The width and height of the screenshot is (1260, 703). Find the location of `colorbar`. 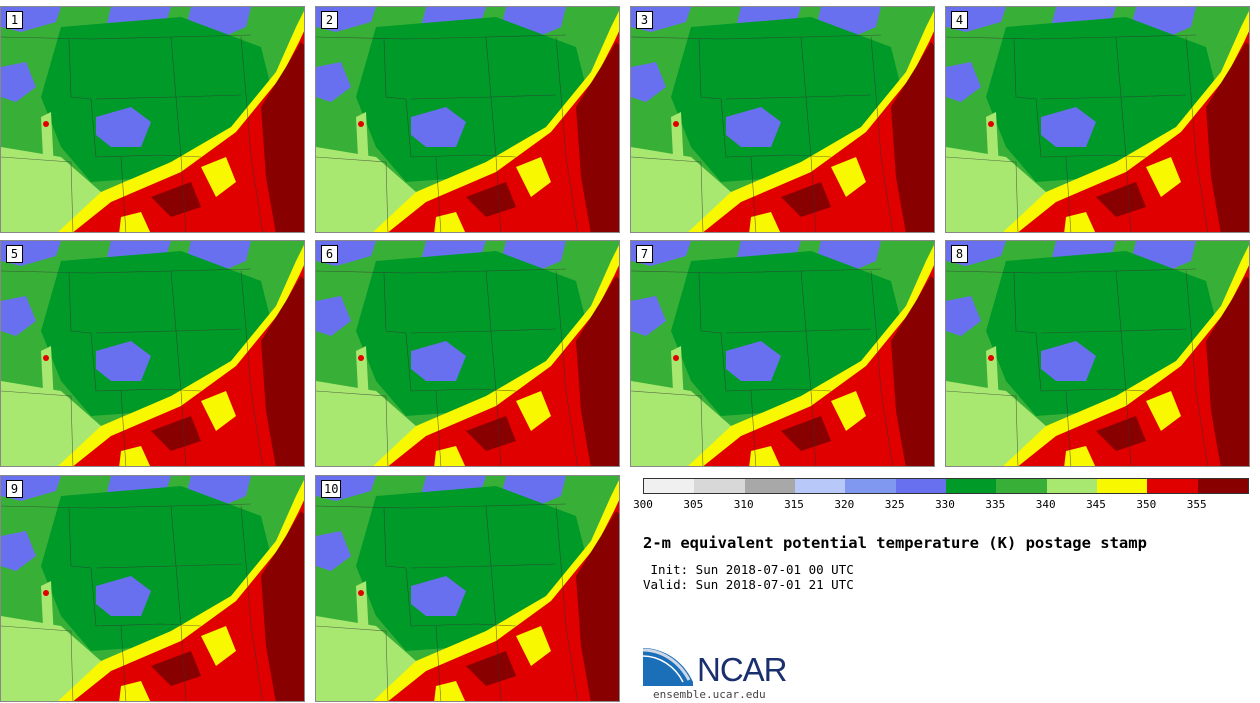

colorbar is located at coordinates (946, 486).